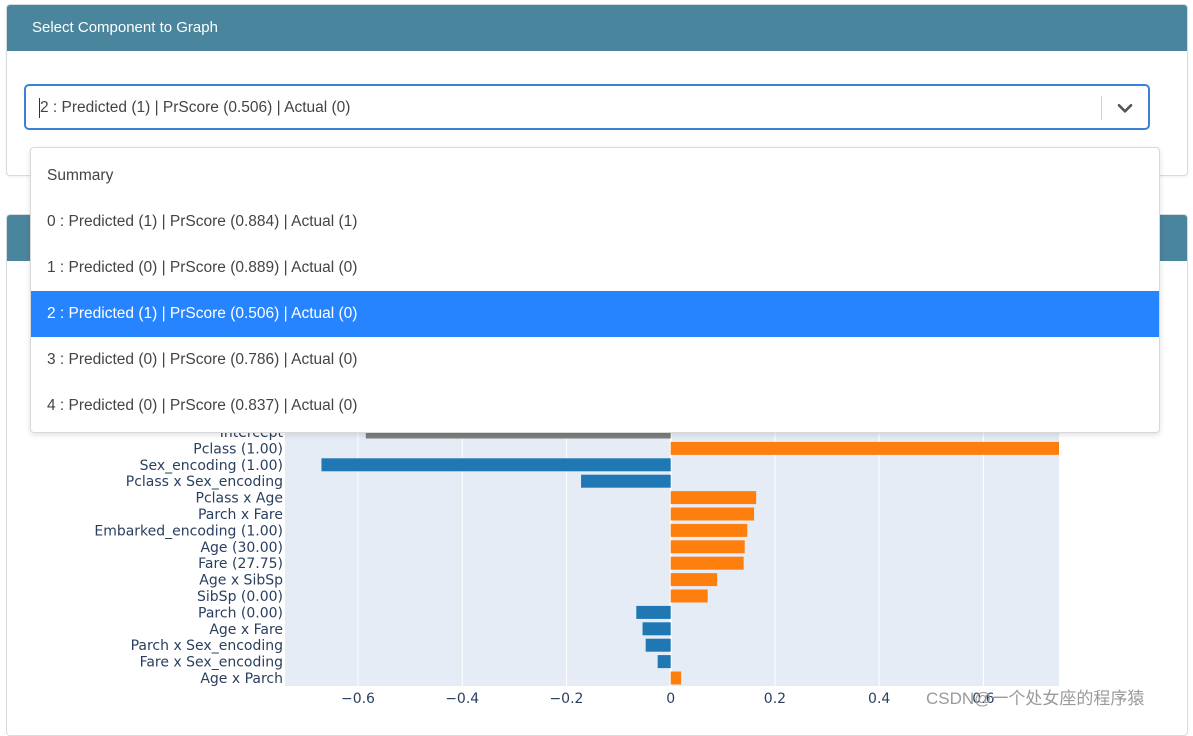 This screenshot has width=1193, height=736. I want to click on text-cursor, so click(39, 108).